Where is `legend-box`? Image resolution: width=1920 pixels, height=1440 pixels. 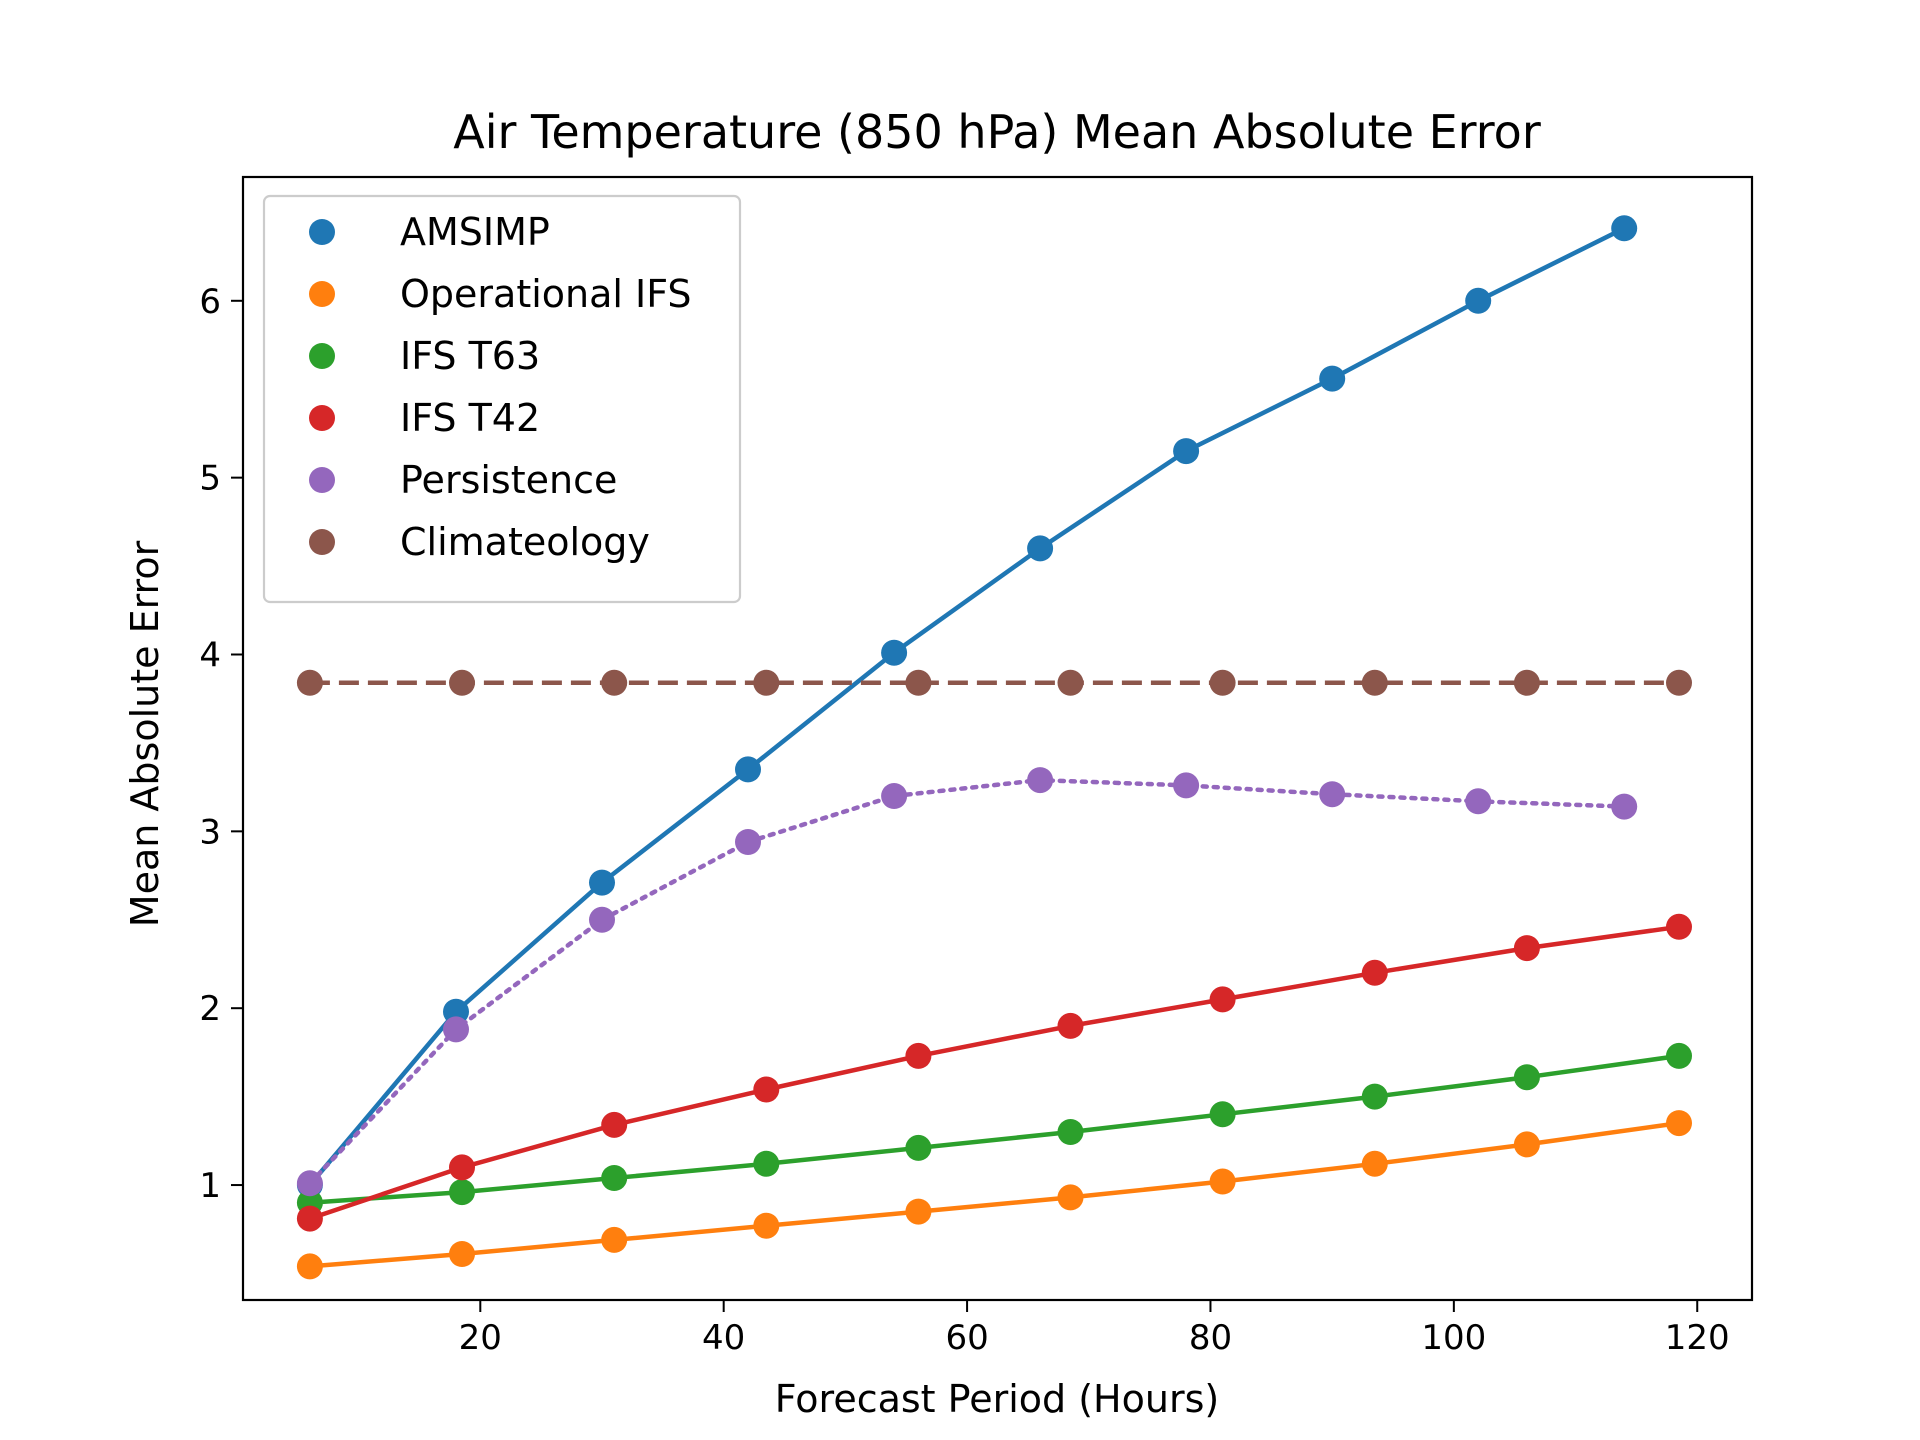
legend-box is located at coordinates (502, 399).